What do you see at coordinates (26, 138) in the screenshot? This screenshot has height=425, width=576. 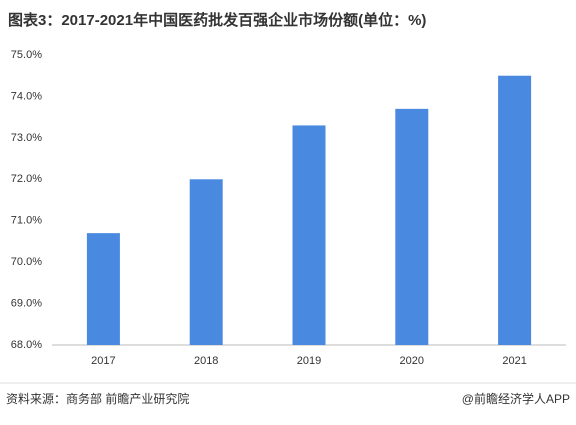 I see `y-tick-label: 73.0%` at bounding box center [26, 138].